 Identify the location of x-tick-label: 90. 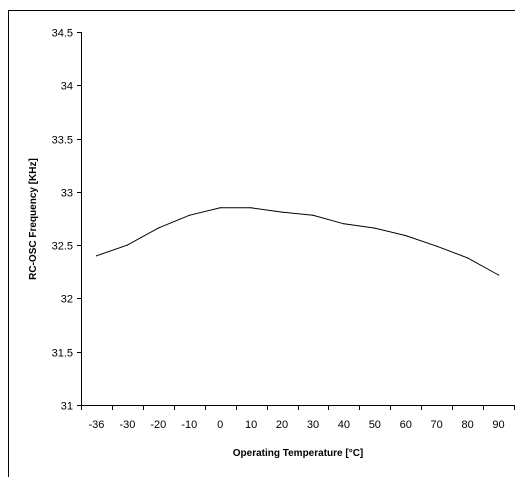
(498, 425).